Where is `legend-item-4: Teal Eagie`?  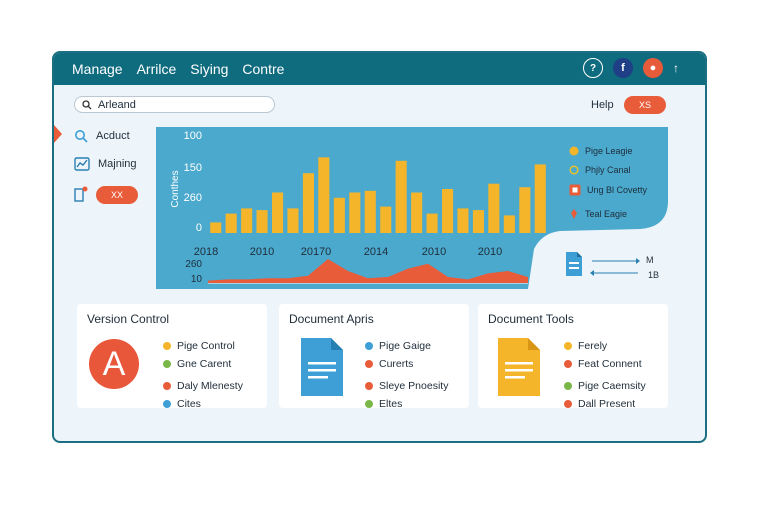
legend-item-4: Teal Eagie is located at coordinates (598, 214).